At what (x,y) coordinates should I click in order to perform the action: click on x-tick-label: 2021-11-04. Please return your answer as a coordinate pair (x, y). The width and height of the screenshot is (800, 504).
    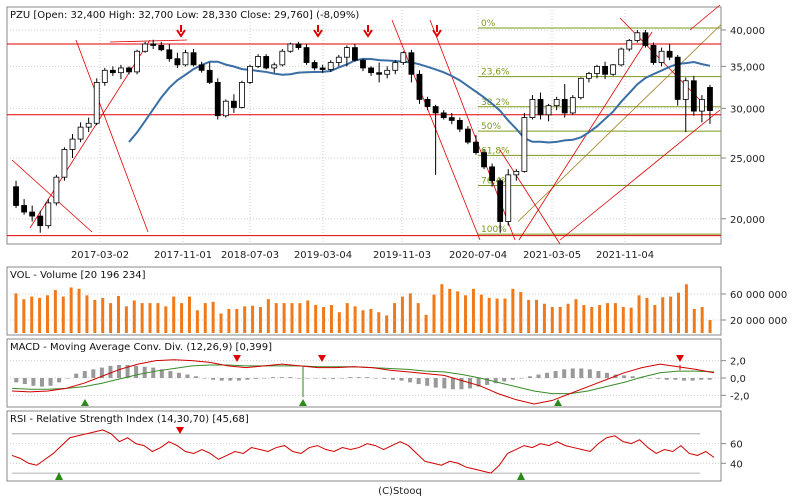
    Looking at the image, I should click on (625, 255).